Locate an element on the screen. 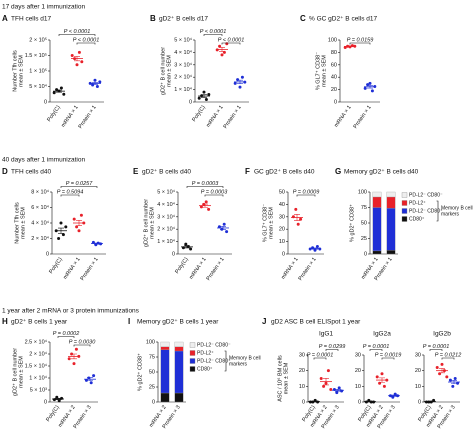 The width and height of the screenshot is (474, 441). y-tick-label: 2 × 10⁴ is located at coordinates (166, 229).